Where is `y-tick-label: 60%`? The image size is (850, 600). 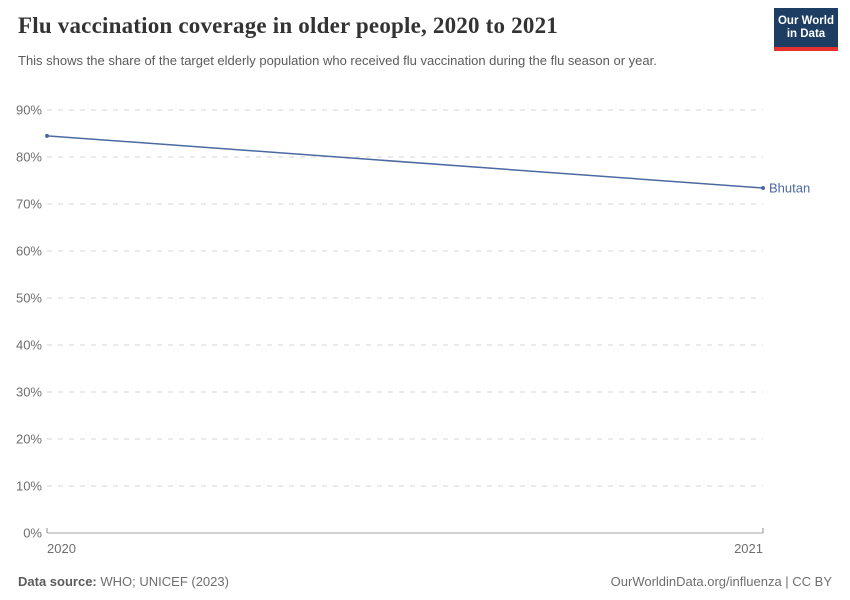
y-tick-label: 60% is located at coordinates (29, 251).